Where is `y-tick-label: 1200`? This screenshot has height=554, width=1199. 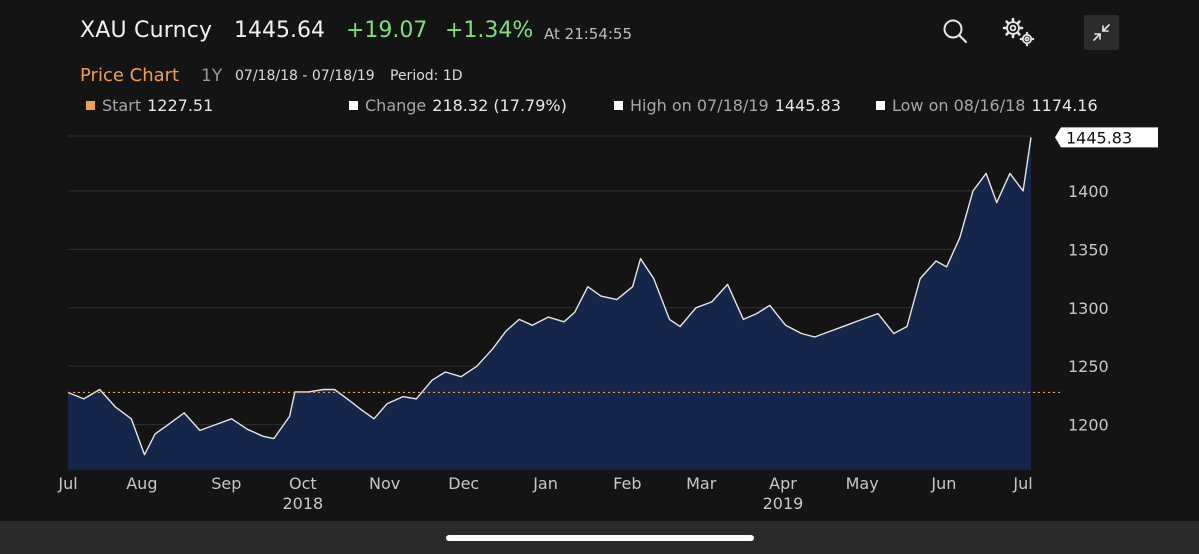 y-tick-label: 1200 is located at coordinates (1088, 425).